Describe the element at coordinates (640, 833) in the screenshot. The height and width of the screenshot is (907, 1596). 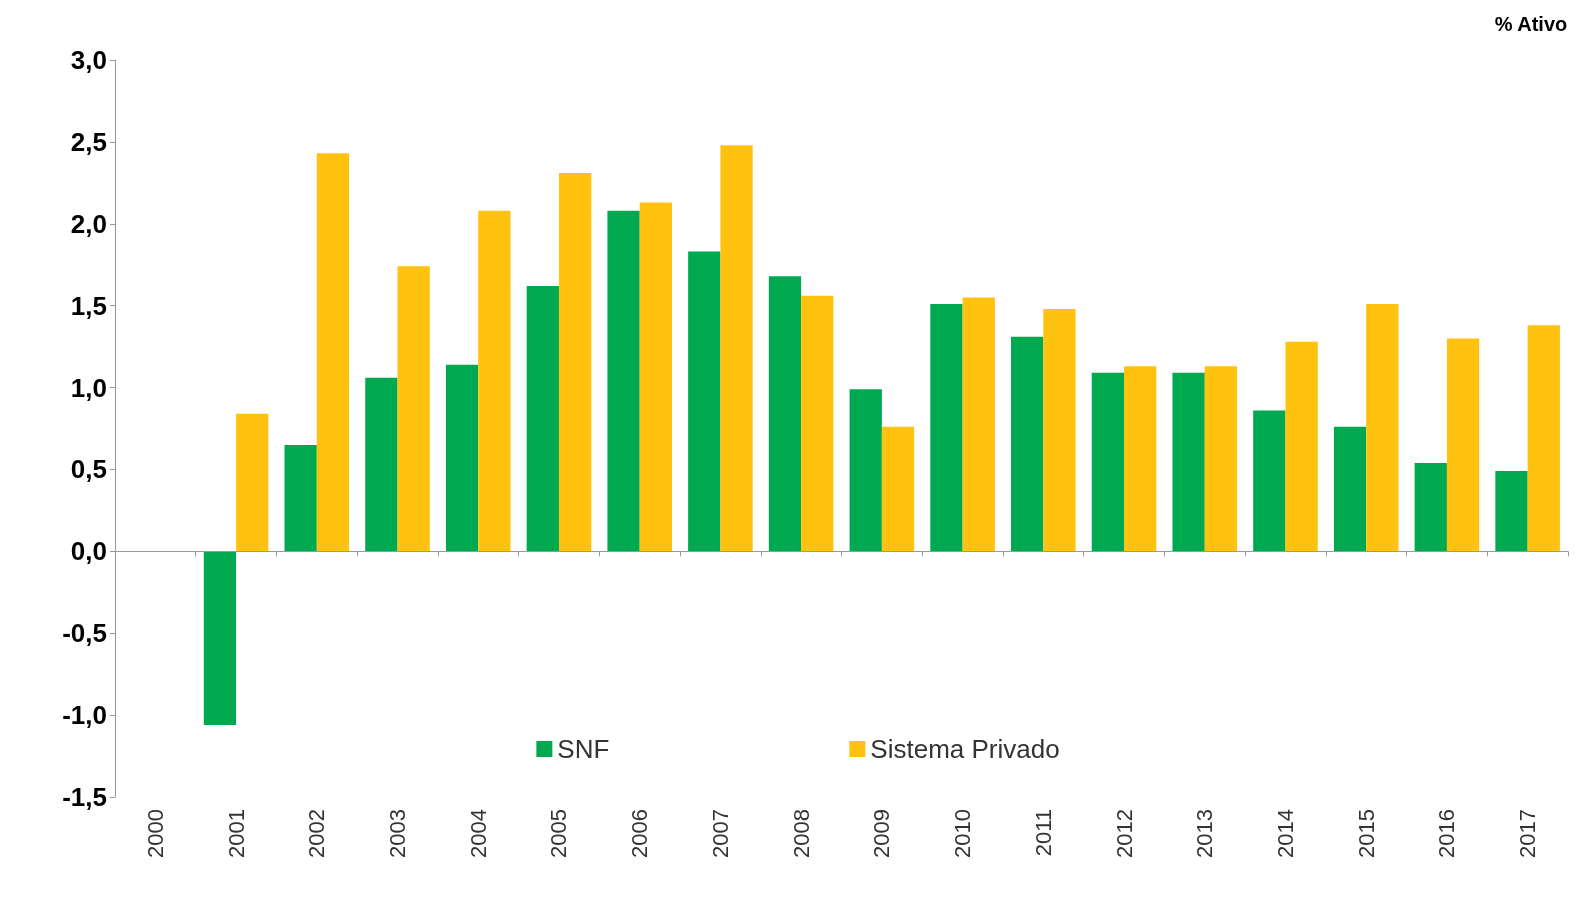
I see `x-tick-label: 2006` at that location.